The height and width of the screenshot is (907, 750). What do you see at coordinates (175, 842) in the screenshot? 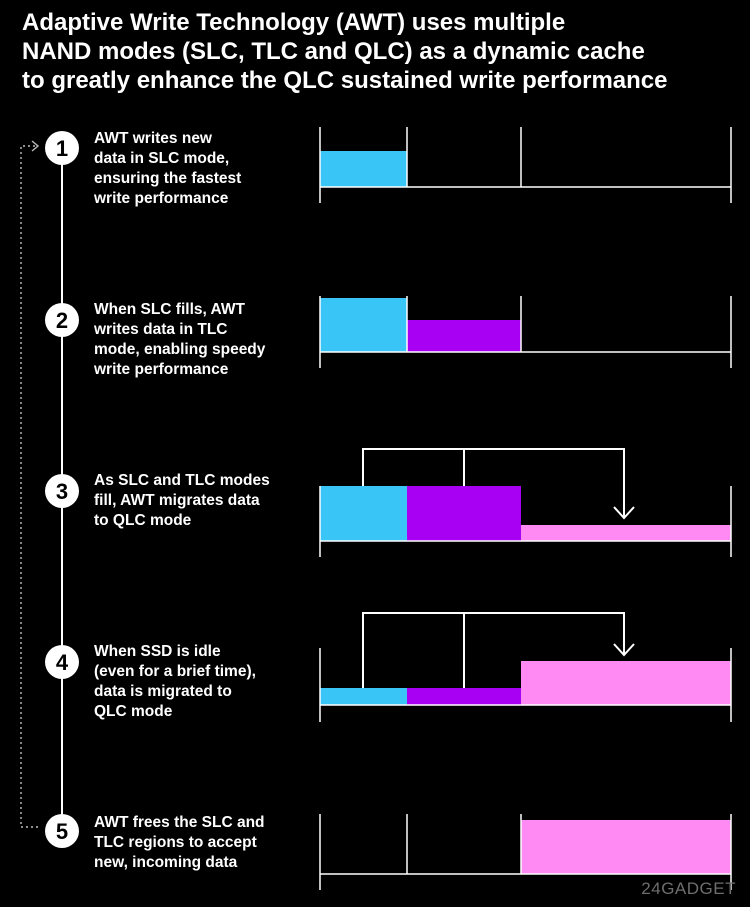
I see `step-5-line-2: TLC regions to accept` at bounding box center [175, 842].